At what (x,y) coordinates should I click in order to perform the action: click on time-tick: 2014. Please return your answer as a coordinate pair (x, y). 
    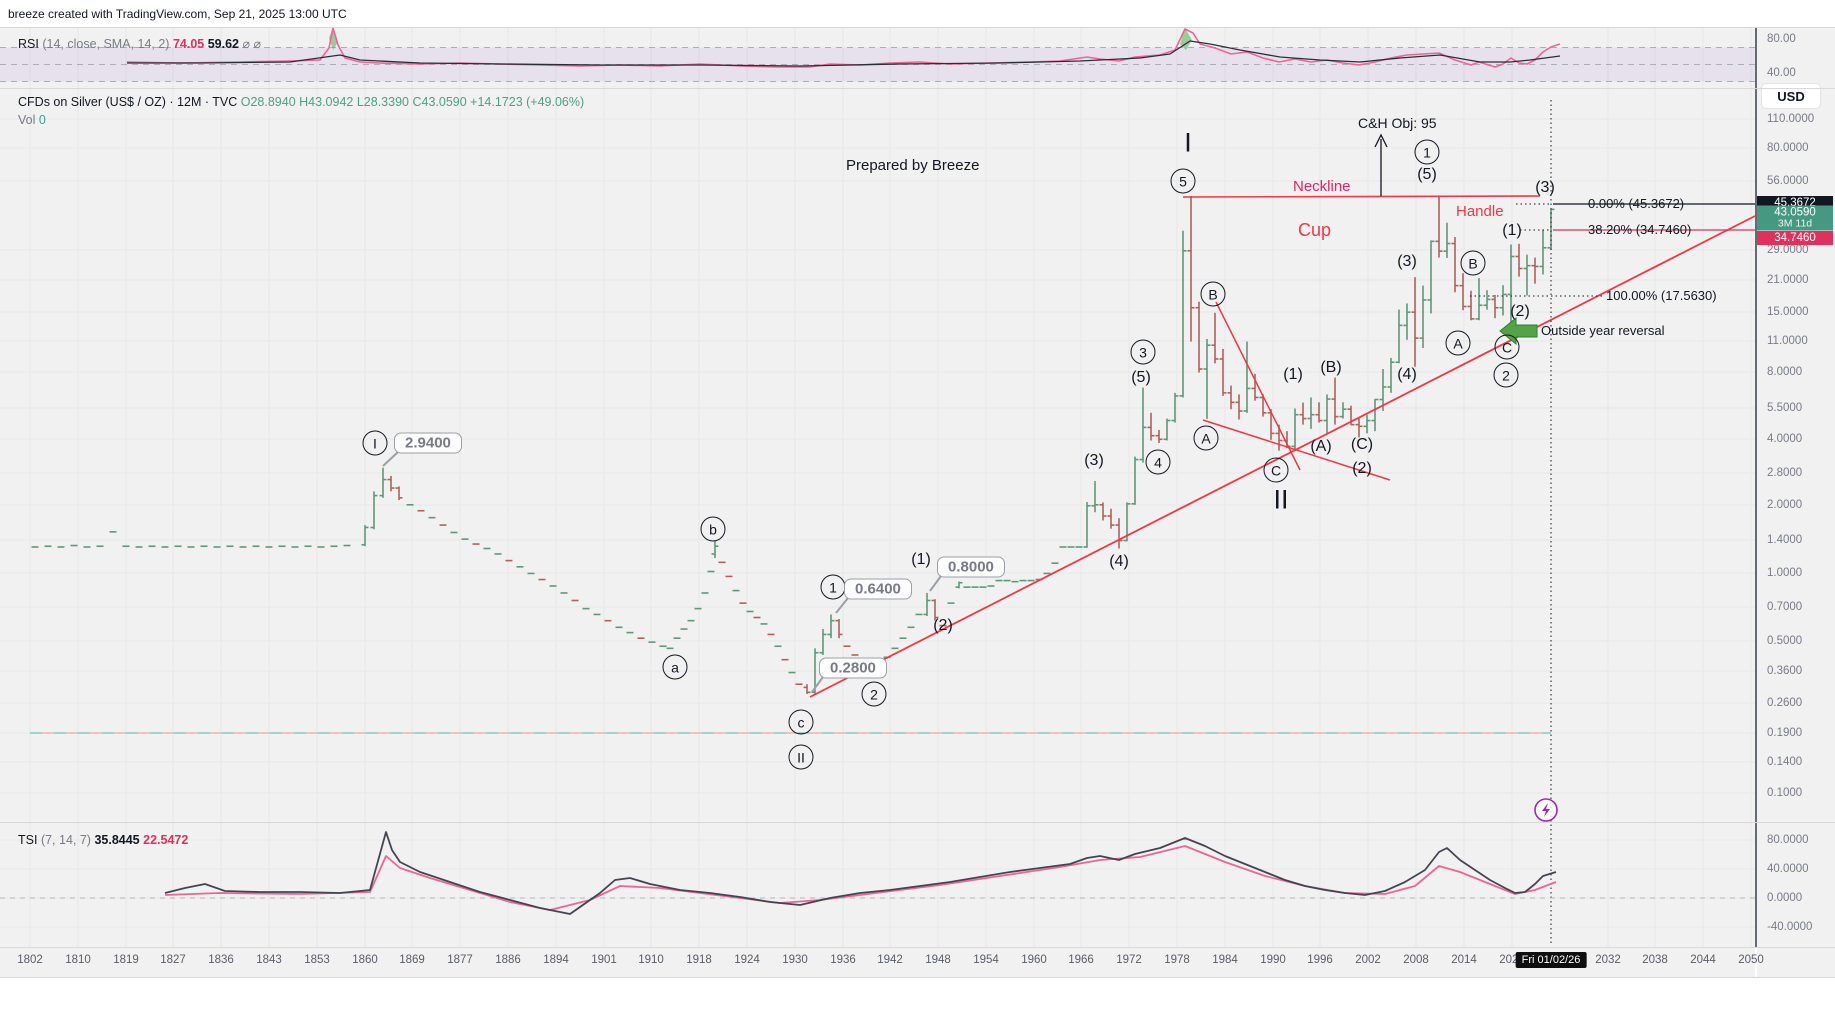
    Looking at the image, I should click on (1464, 960).